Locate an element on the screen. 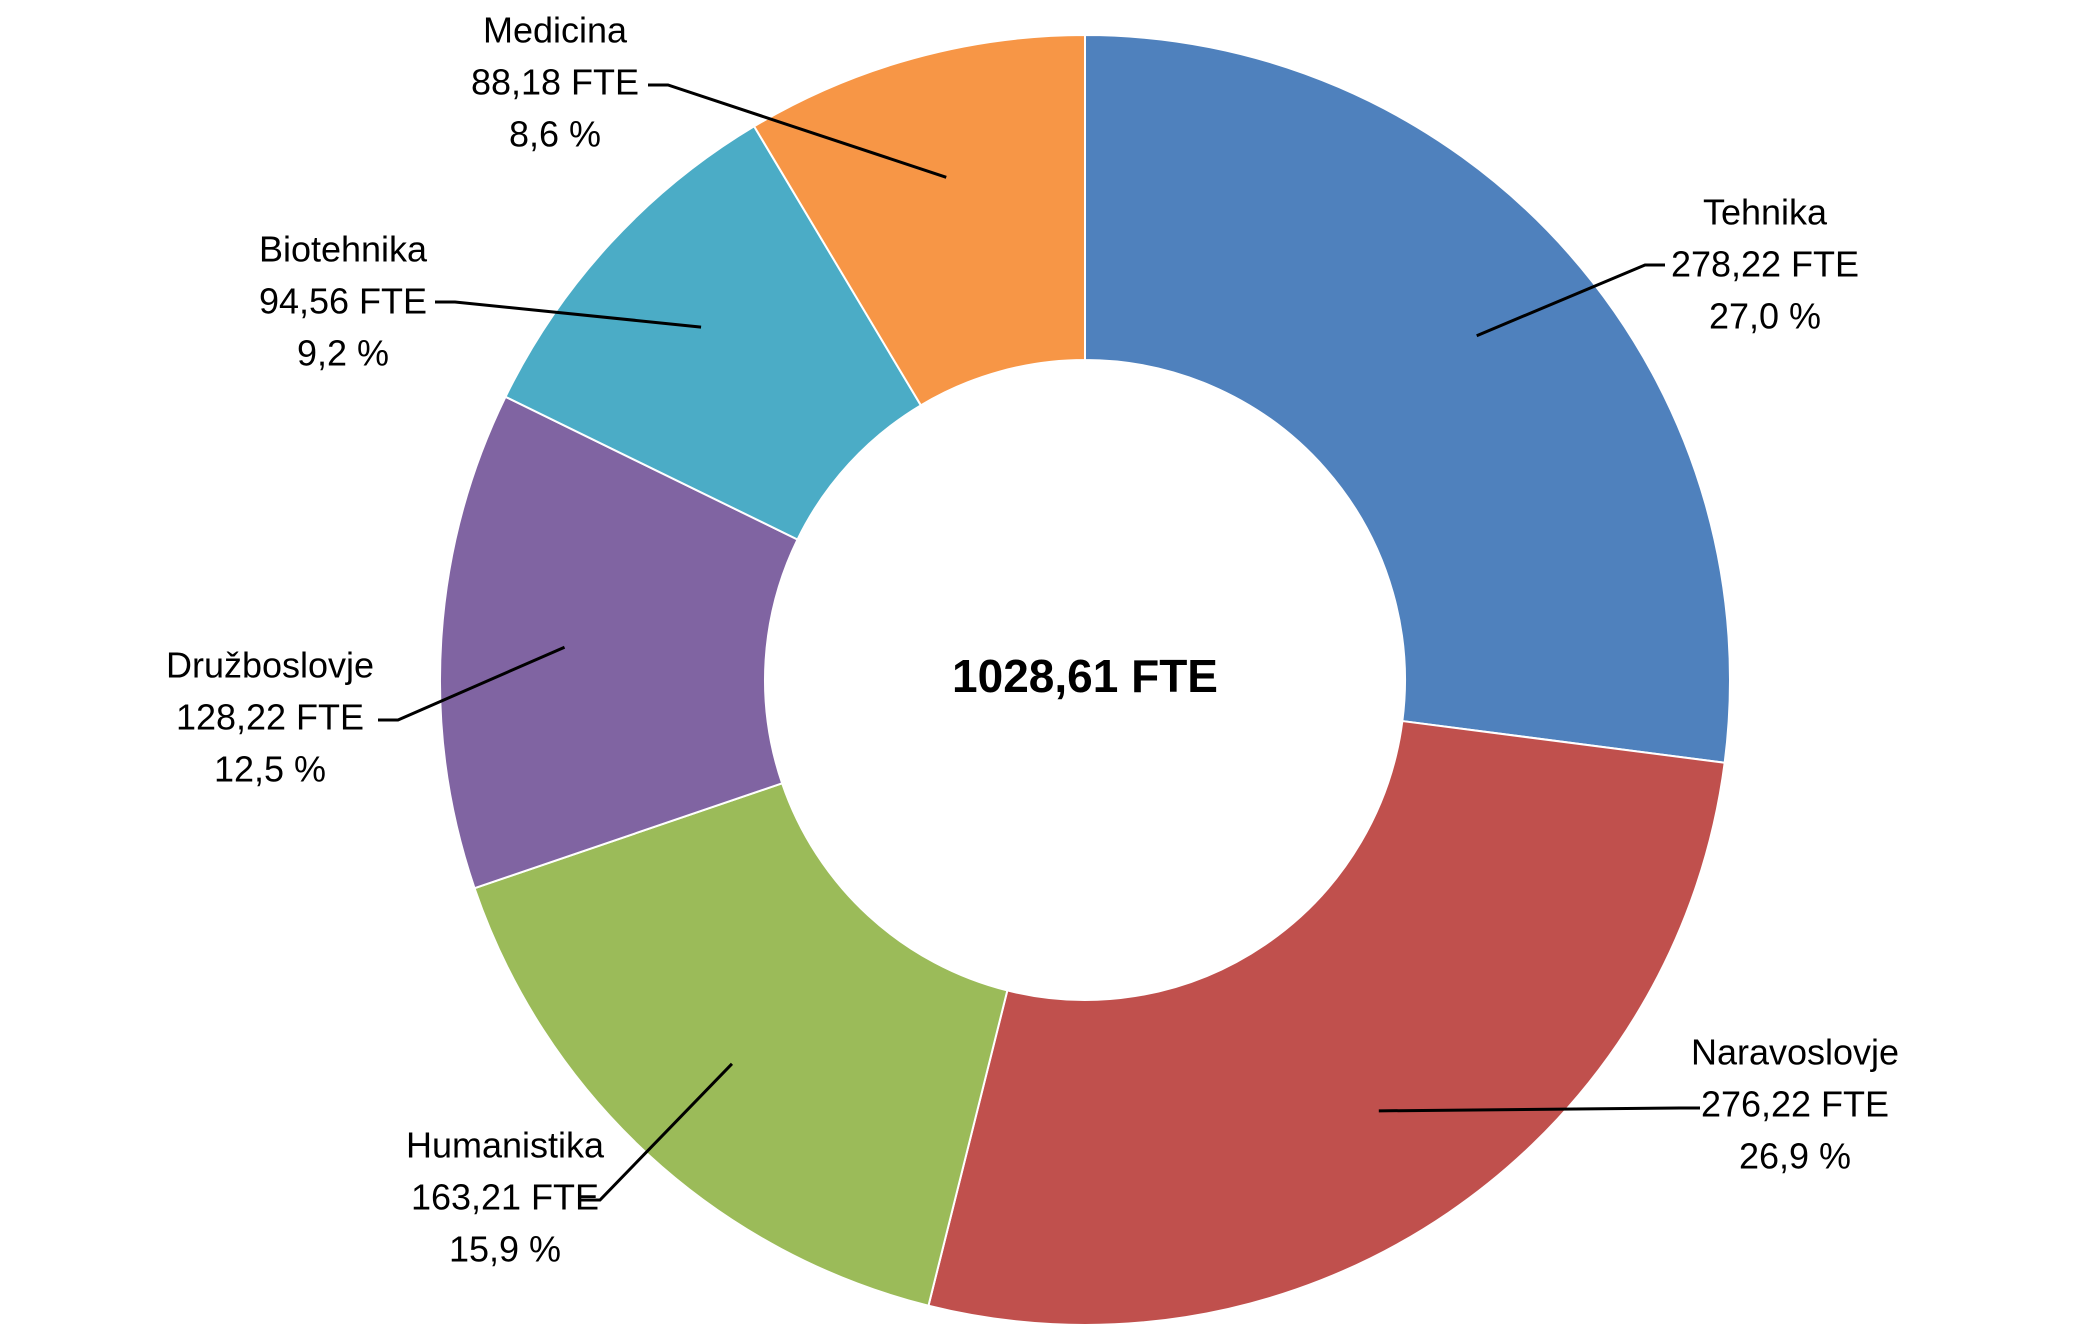 The height and width of the screenshot is (1327, 2098). slice-percent-label-medicina: 8,6 % is located at coordinates (555, 134).